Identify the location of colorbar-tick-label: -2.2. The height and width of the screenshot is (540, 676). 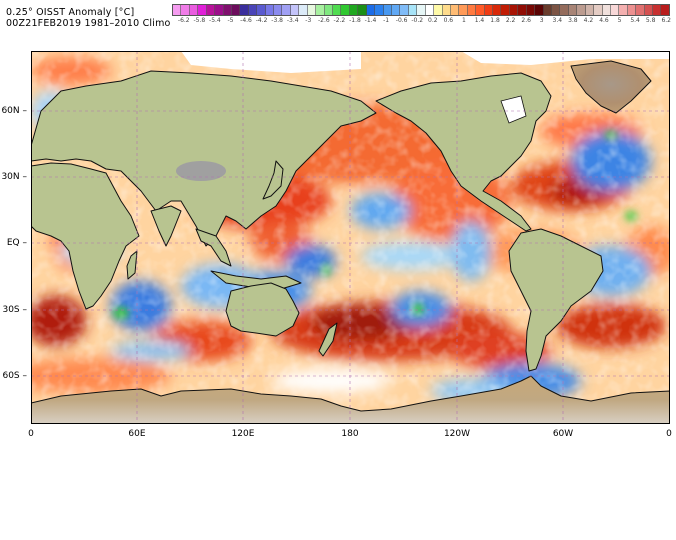
(339, 20).